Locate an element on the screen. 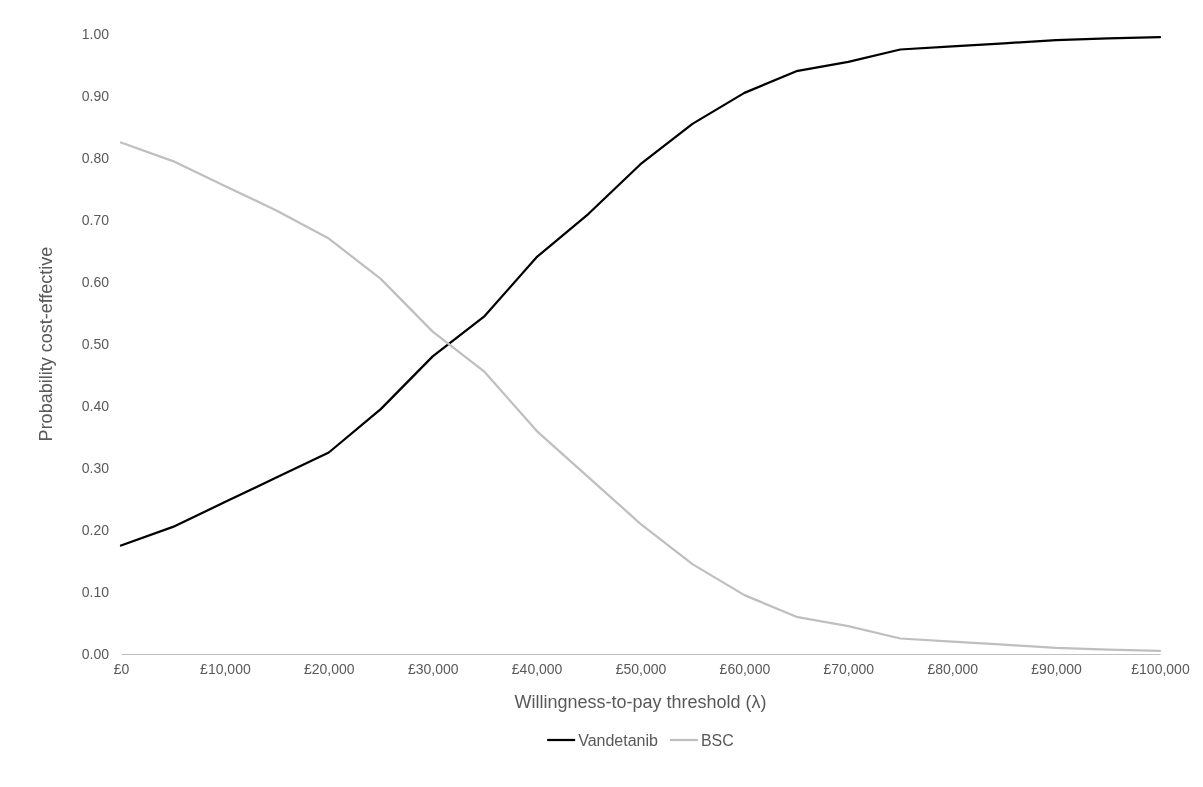 This screenshot has width=1203, height=787. y-tick-label: 0.90 is located at coordinates (95, 95).